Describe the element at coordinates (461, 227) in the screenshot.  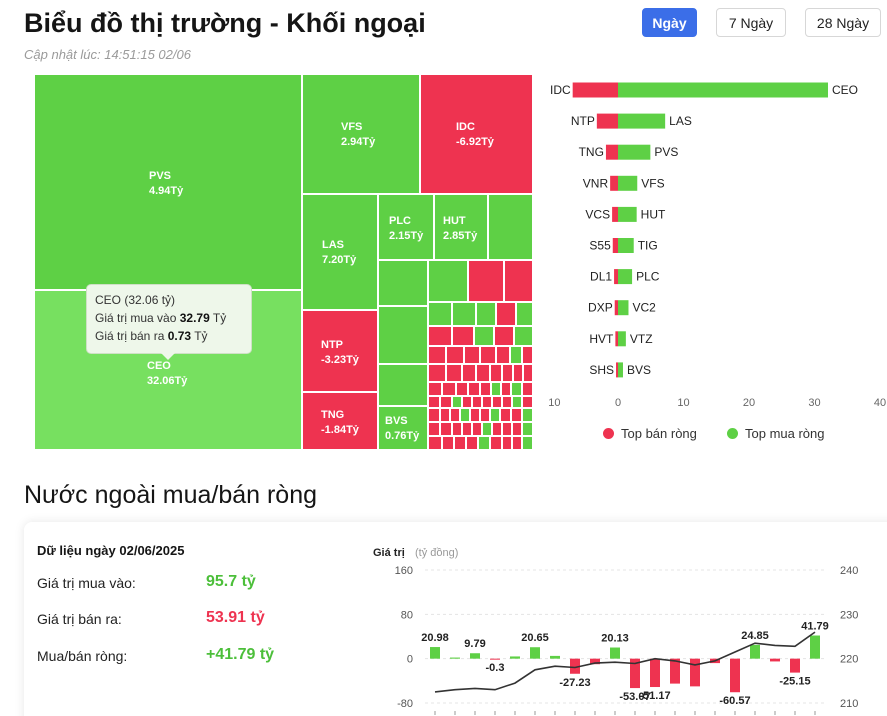
I see `treemap-tile-hut: HUT 2.85Tỷ` at that location.